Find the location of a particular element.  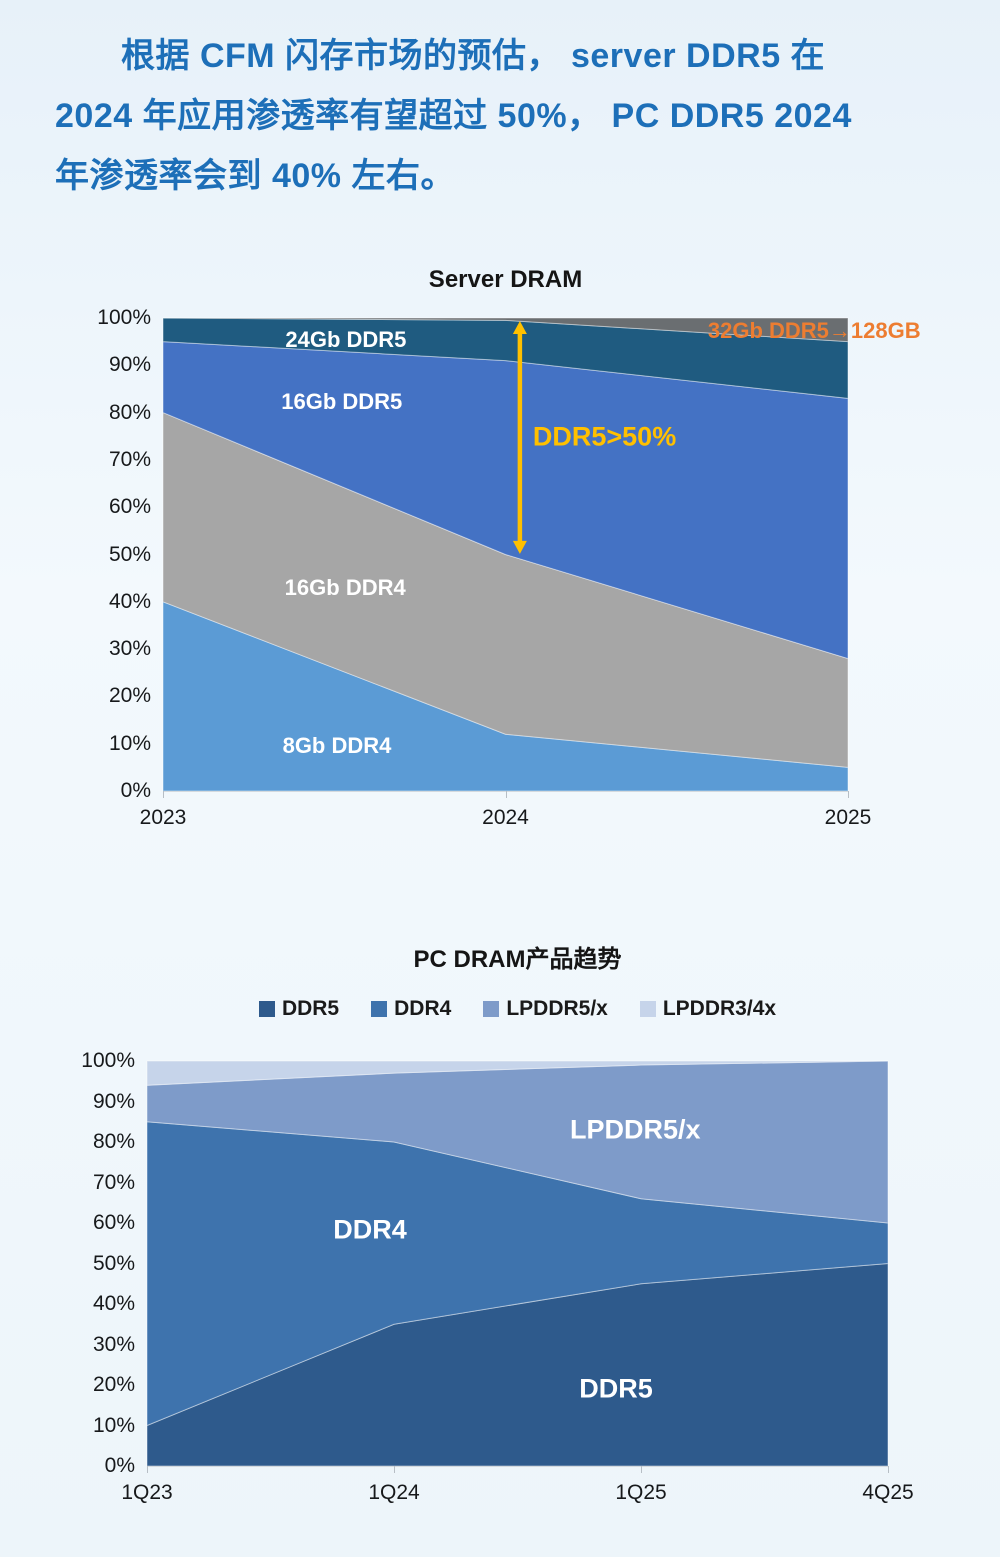

legend-item-lpddr3-4x: LPDDR3/4x is located at coordinates (708, 1009).